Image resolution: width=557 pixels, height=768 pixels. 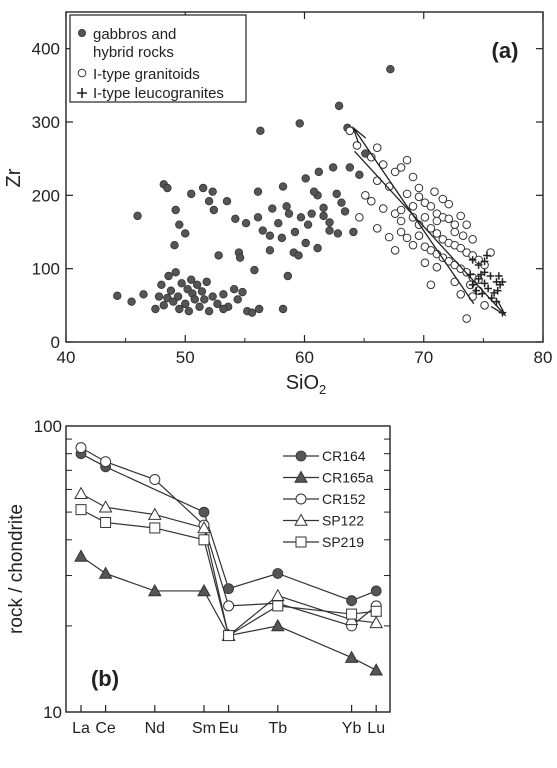 What do you see at coordinates (82, 93) in the screenshot?
I see `legend-leucogranite-marker` at bounding box center [82, 93].